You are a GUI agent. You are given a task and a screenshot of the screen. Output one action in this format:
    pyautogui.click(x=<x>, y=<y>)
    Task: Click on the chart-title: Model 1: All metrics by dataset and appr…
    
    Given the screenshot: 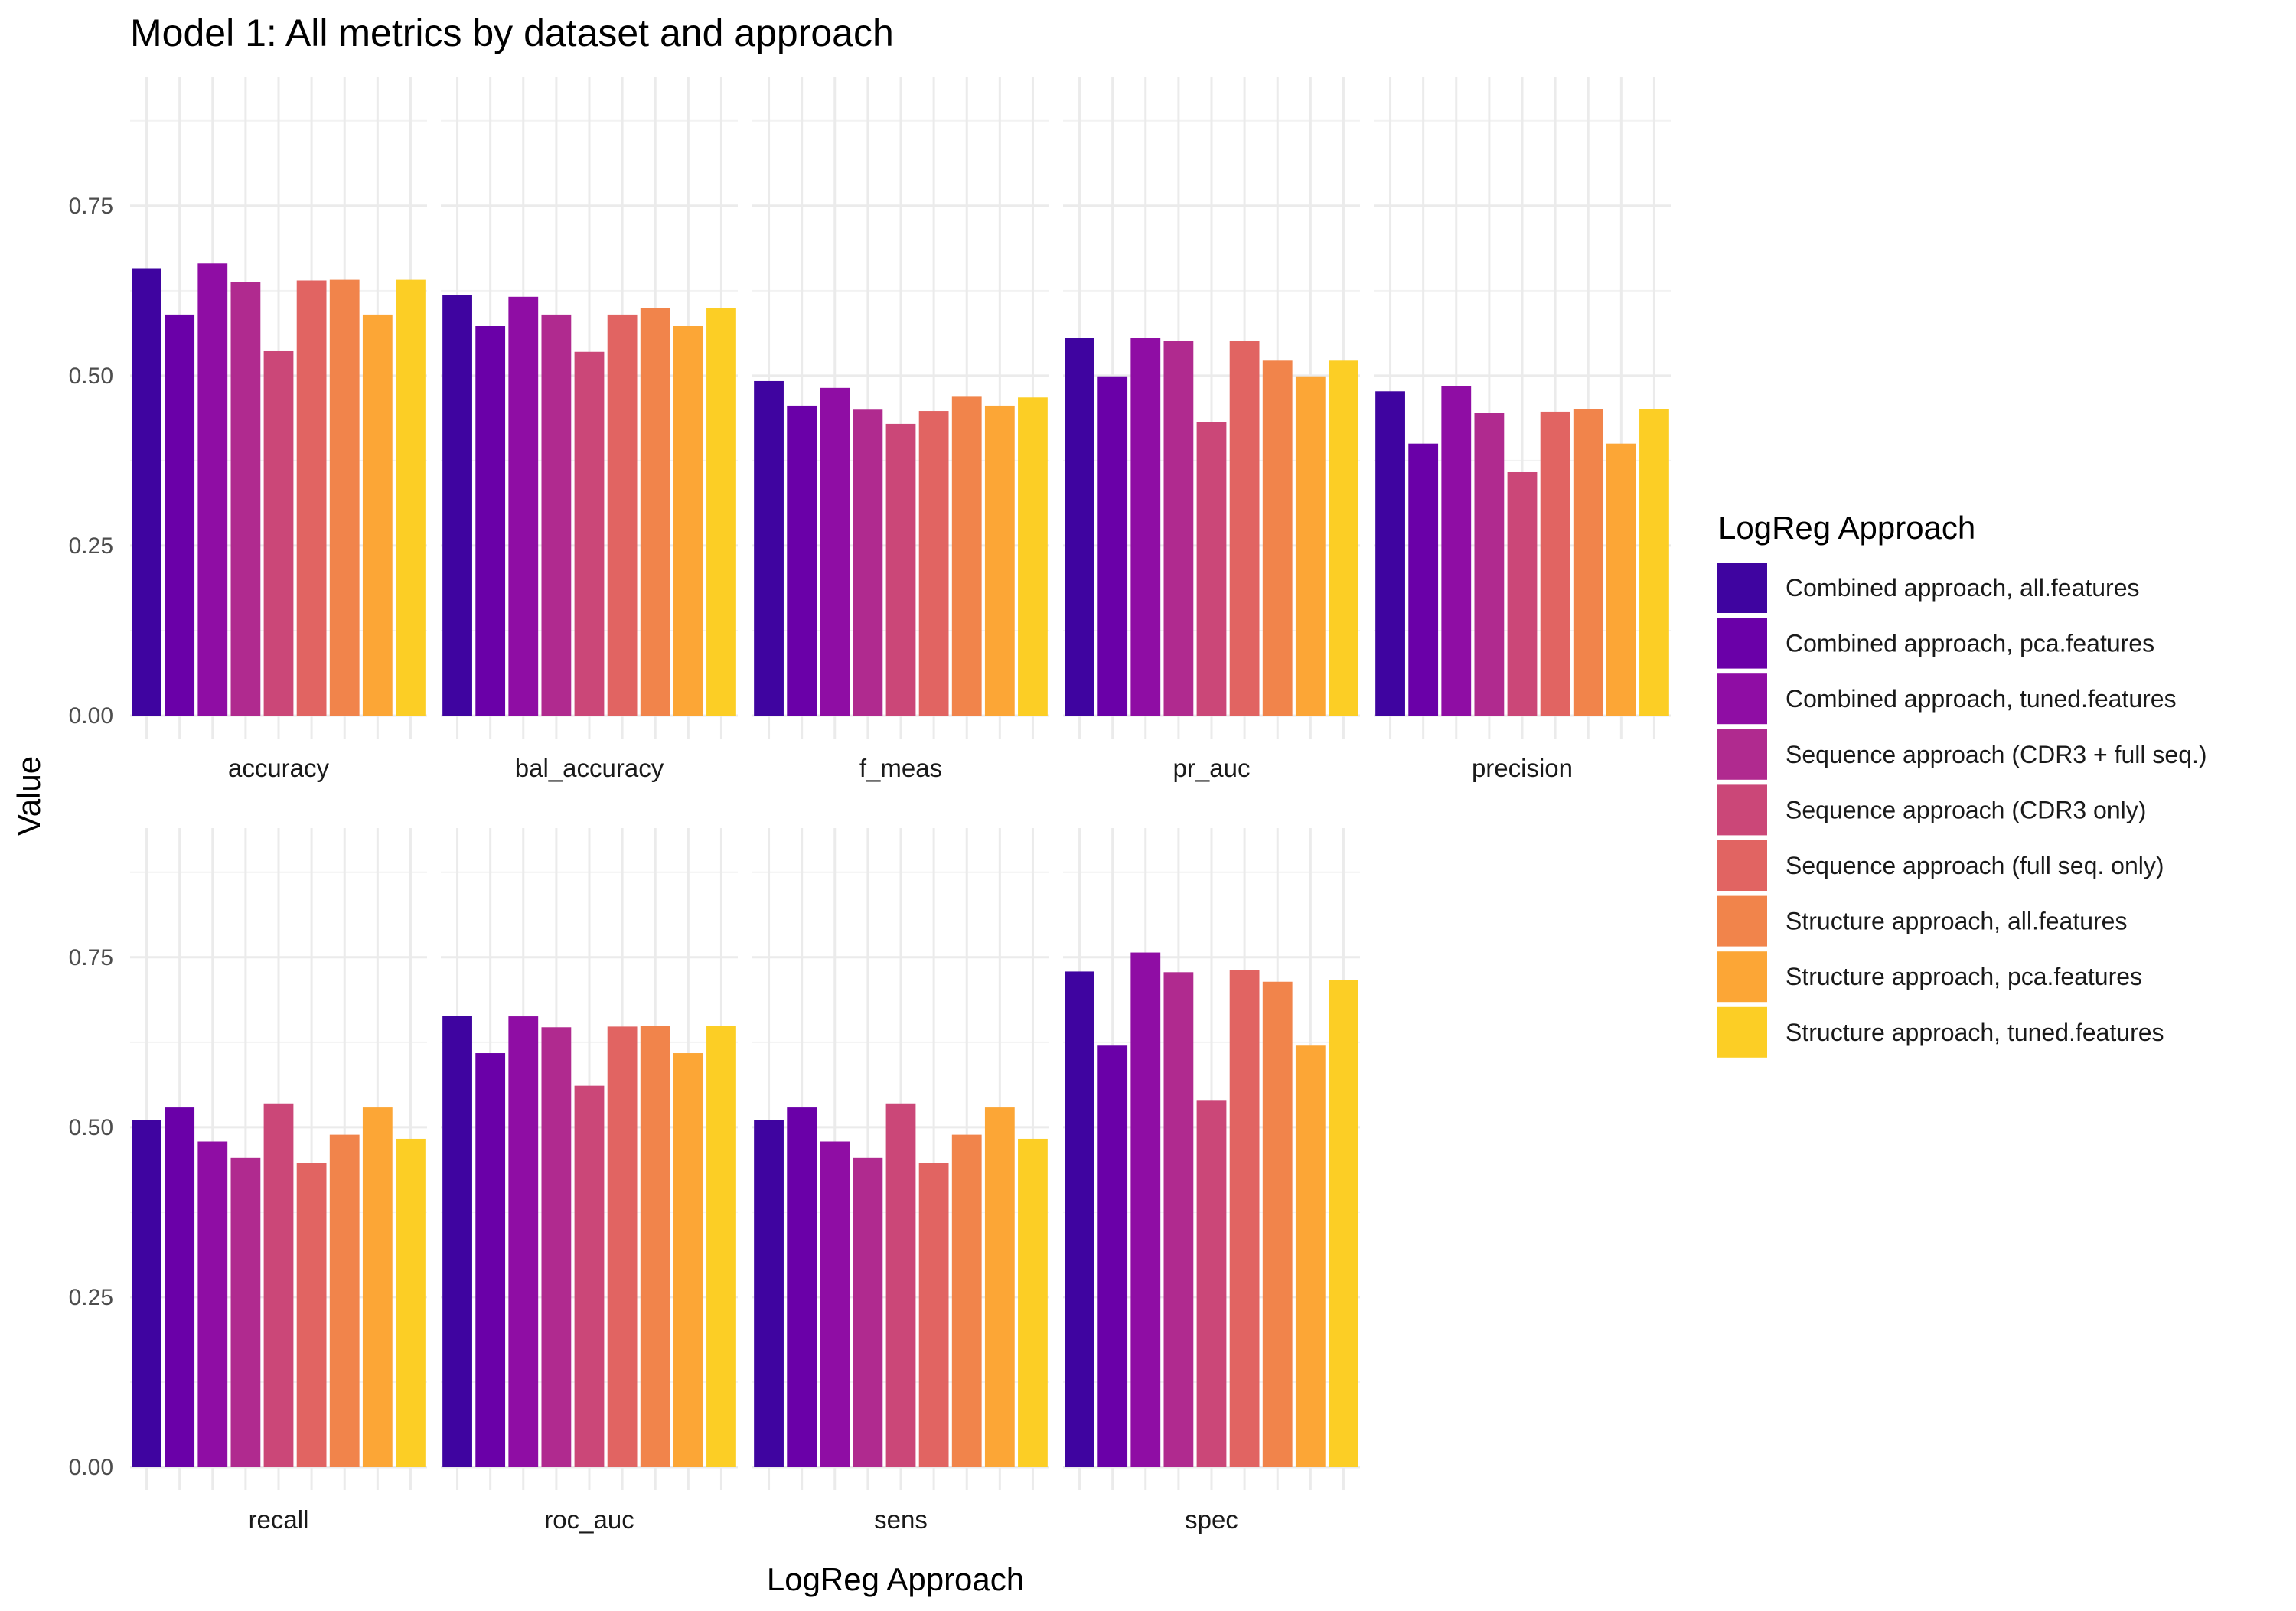 What is the action you would take?
    pyautogui.click(x=512, y=32)
    